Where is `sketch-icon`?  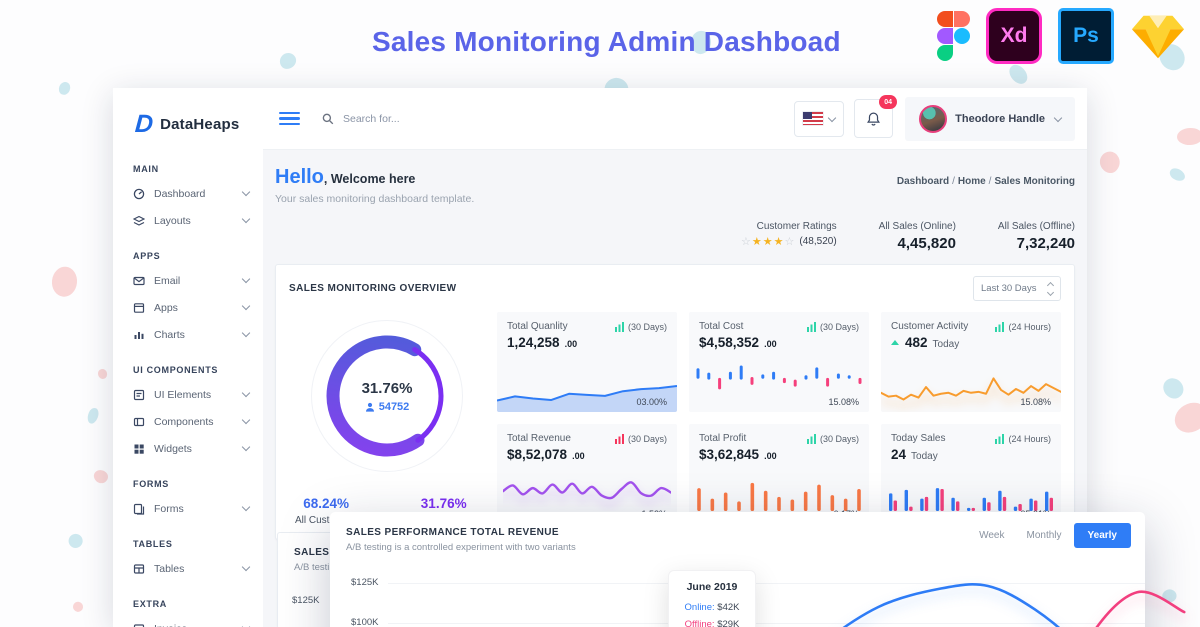 sketch-icon is located at coordinates (1158, 37).